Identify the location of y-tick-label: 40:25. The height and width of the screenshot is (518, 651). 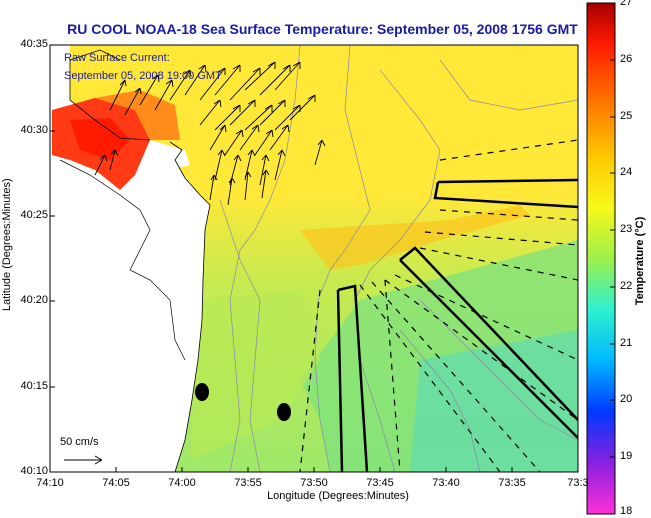
(34, 215).